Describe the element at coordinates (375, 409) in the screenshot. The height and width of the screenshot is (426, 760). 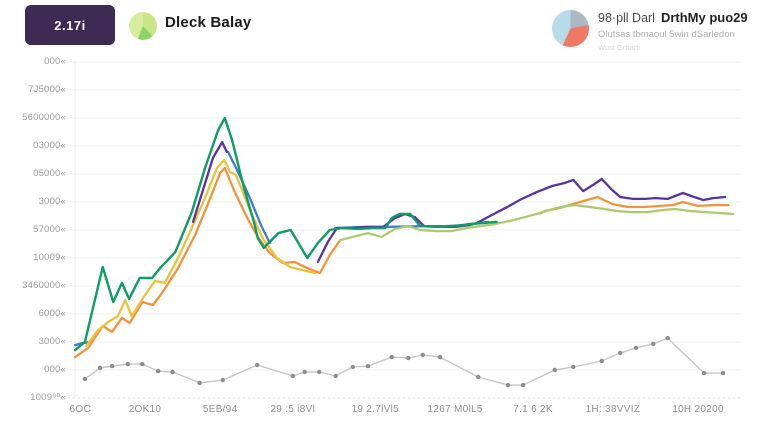
I see `x-tick-label: 19 2.7lVl5` at that location.